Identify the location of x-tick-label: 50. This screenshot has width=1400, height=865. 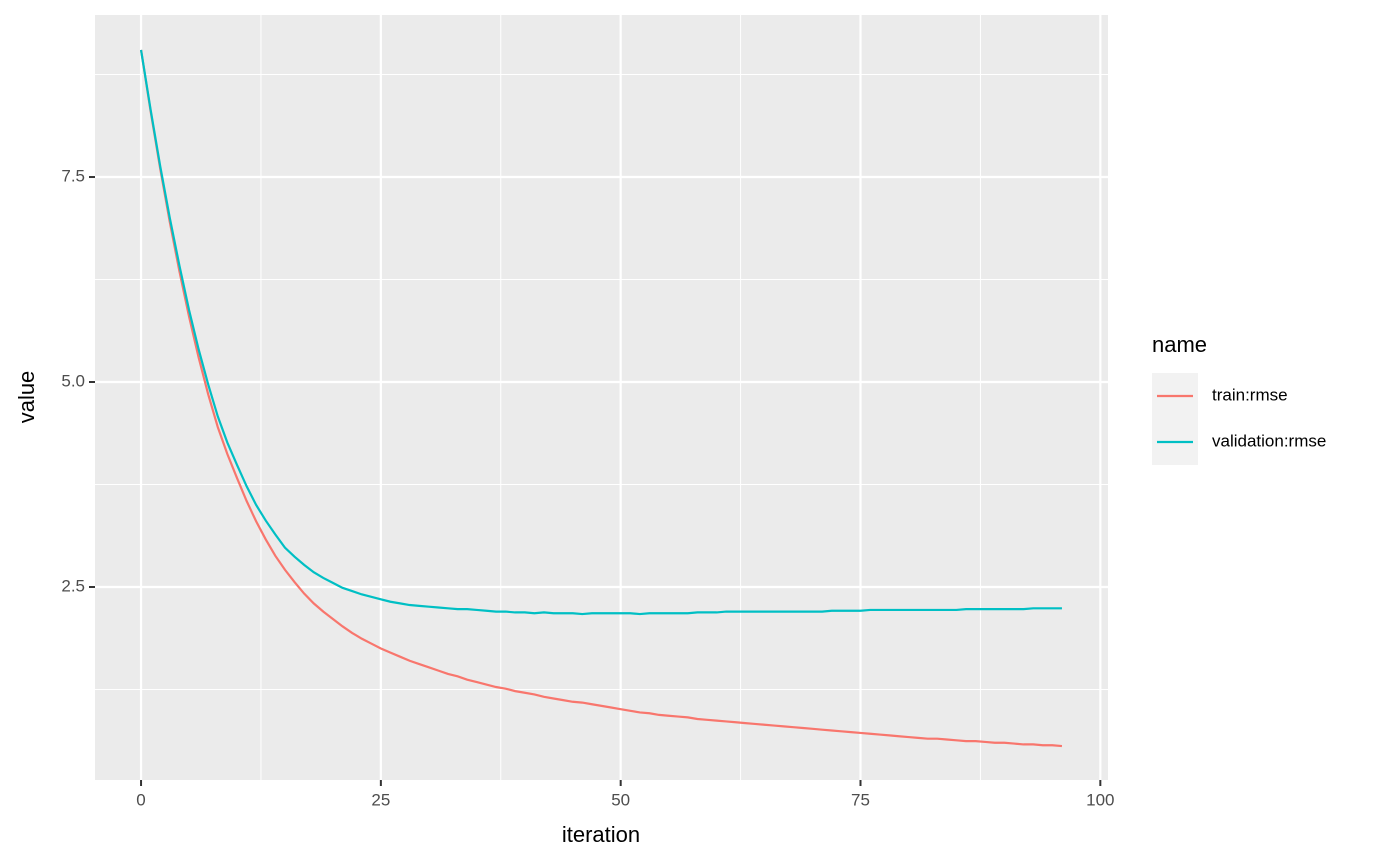
(620, 799).